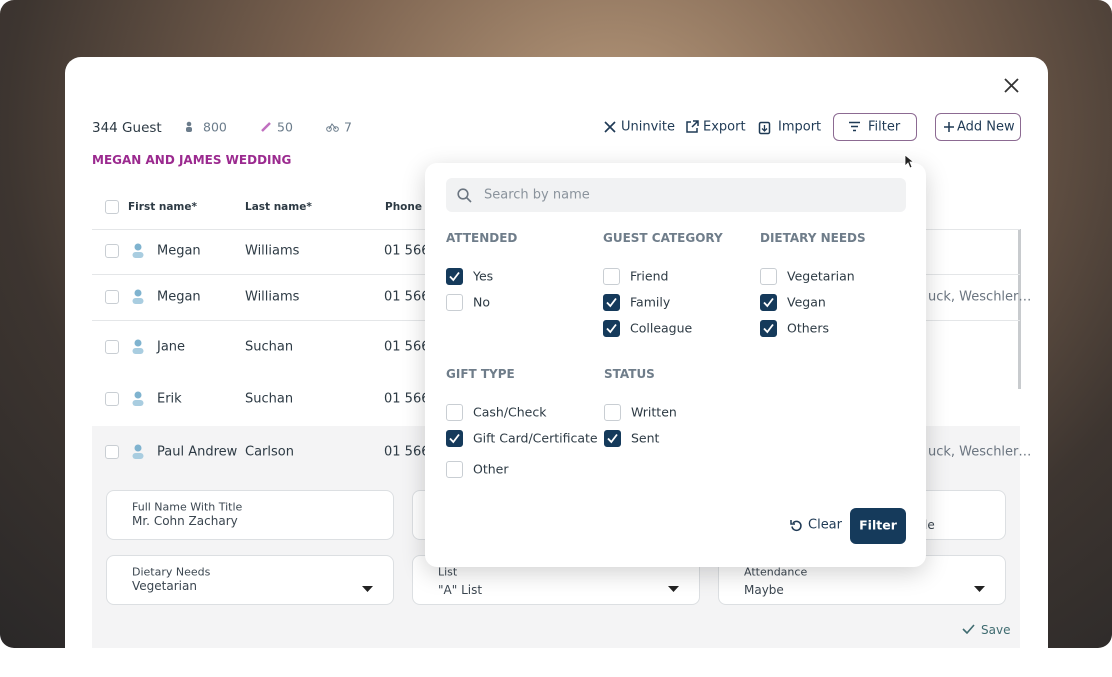 The width and height of the screenshot is (1112, 677). Describe the element at coordinates (250, 515) in the screenshot. I see `text-field` at that location.